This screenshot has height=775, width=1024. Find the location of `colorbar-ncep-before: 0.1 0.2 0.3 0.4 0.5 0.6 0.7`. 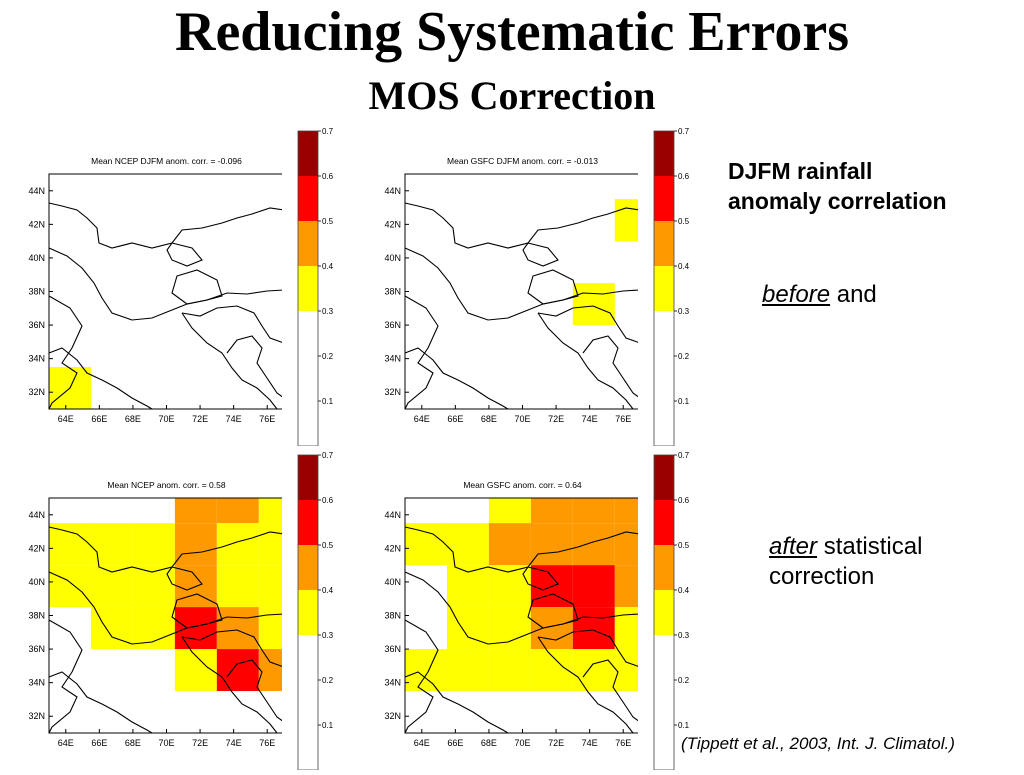

colorbar-ncep-before: 0.1 0.2 0.3 0.4 0.5 0.6 0.7 is located at coordinates (326, 286).